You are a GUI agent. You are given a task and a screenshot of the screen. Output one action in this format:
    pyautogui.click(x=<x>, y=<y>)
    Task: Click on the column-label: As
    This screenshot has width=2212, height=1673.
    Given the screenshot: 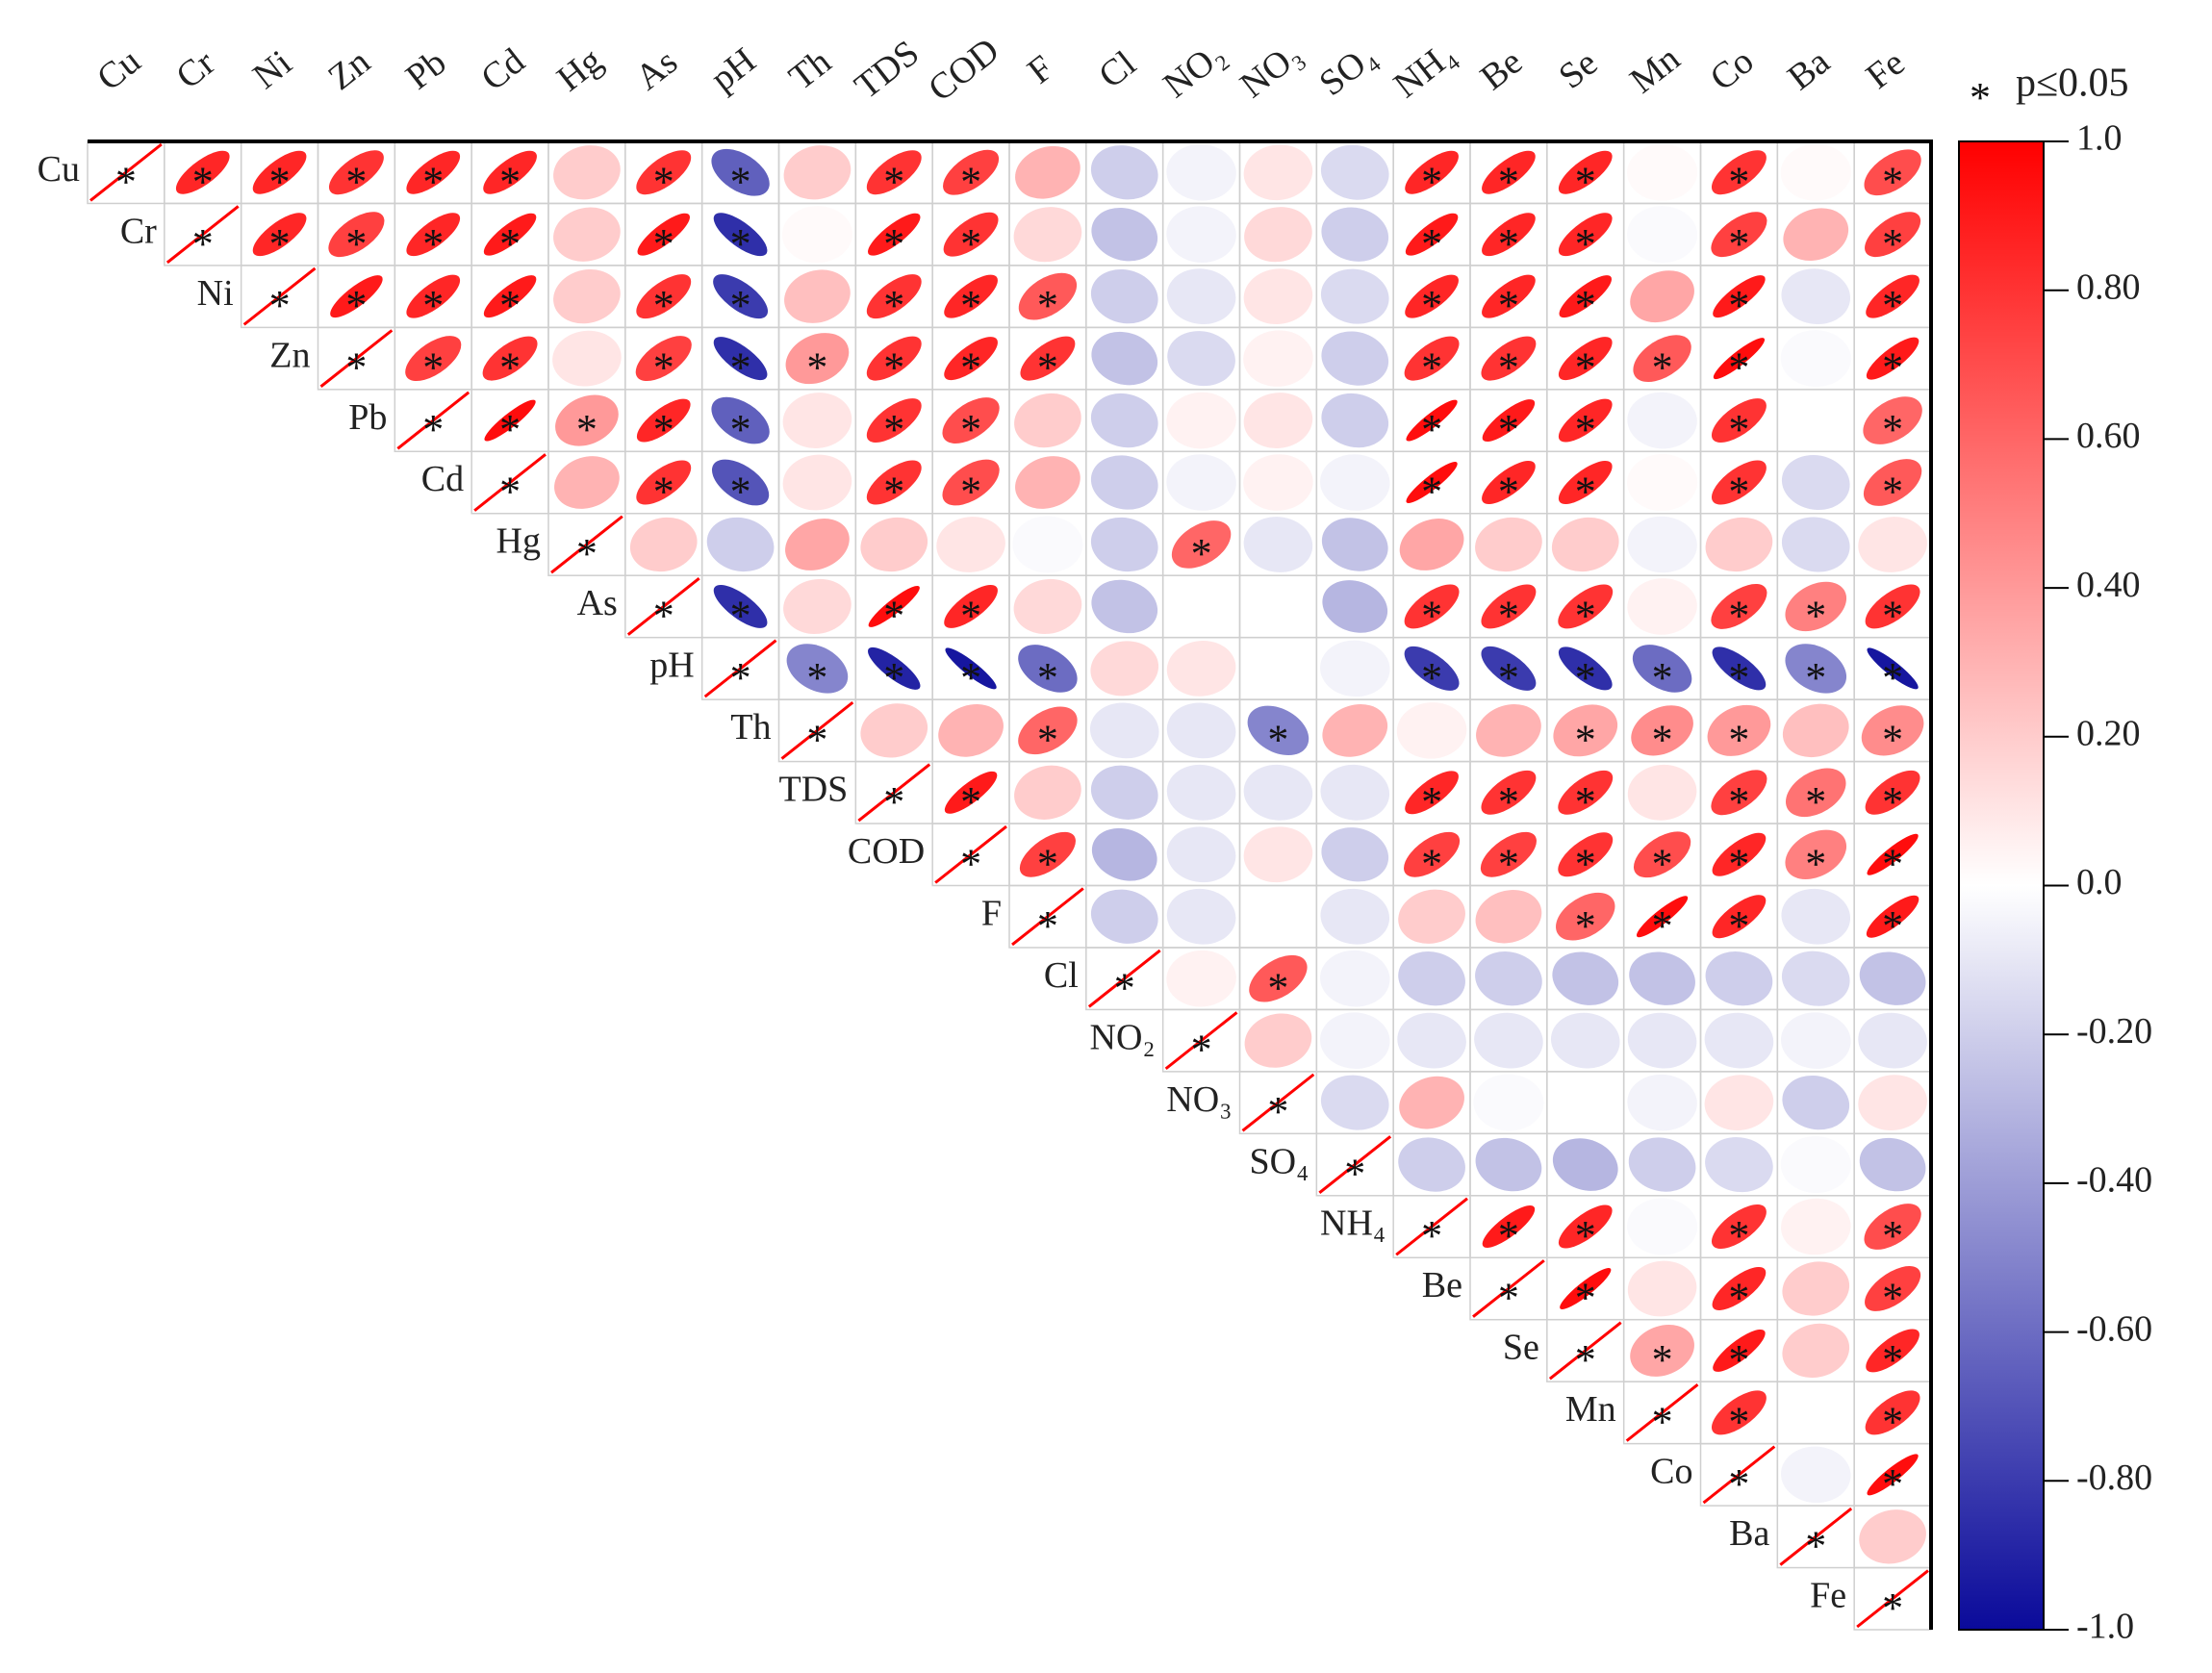 What is the action you would take?
    pyautogui.click(x=656, y=69)
    